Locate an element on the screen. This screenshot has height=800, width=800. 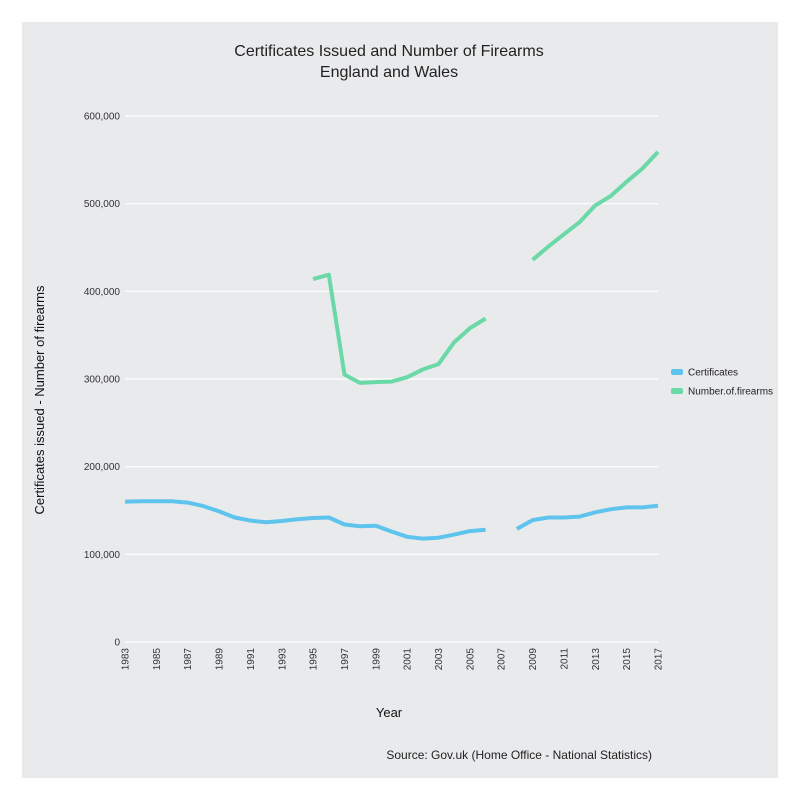
y-tick-label: 0 is located at coordinates (117, 643).